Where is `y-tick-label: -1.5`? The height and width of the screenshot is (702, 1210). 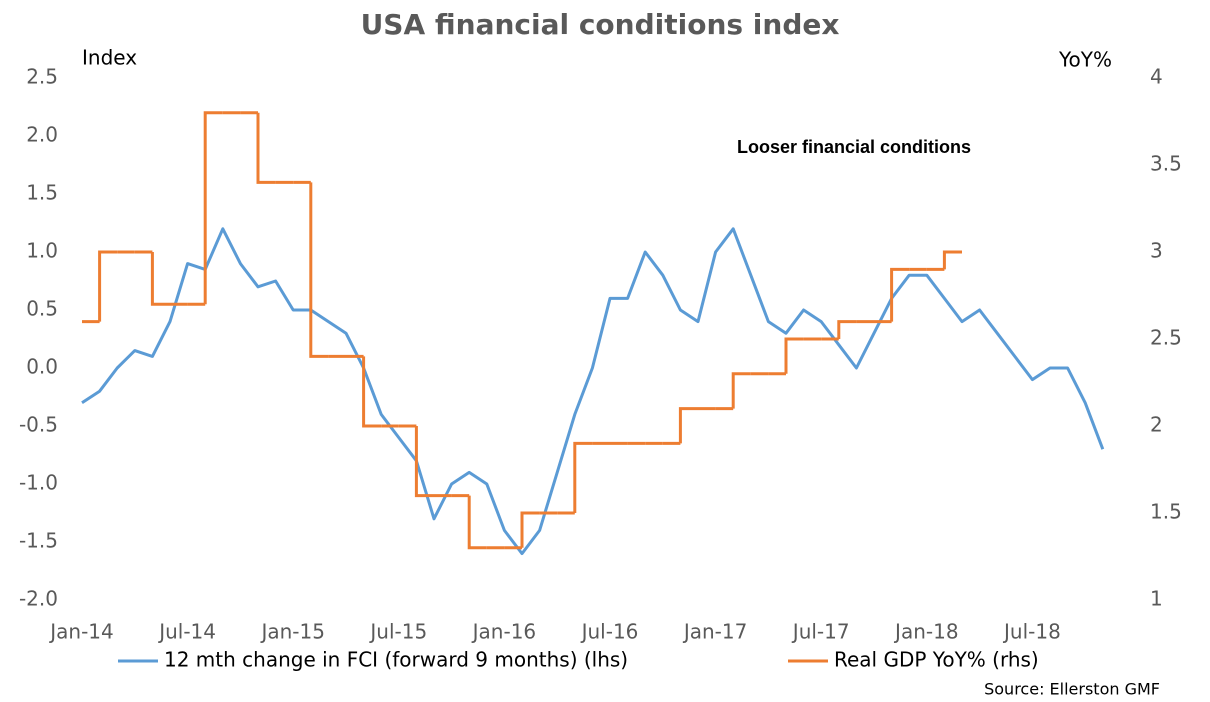
y-tick-label: -1.5 is located at coordinates (38, 541).